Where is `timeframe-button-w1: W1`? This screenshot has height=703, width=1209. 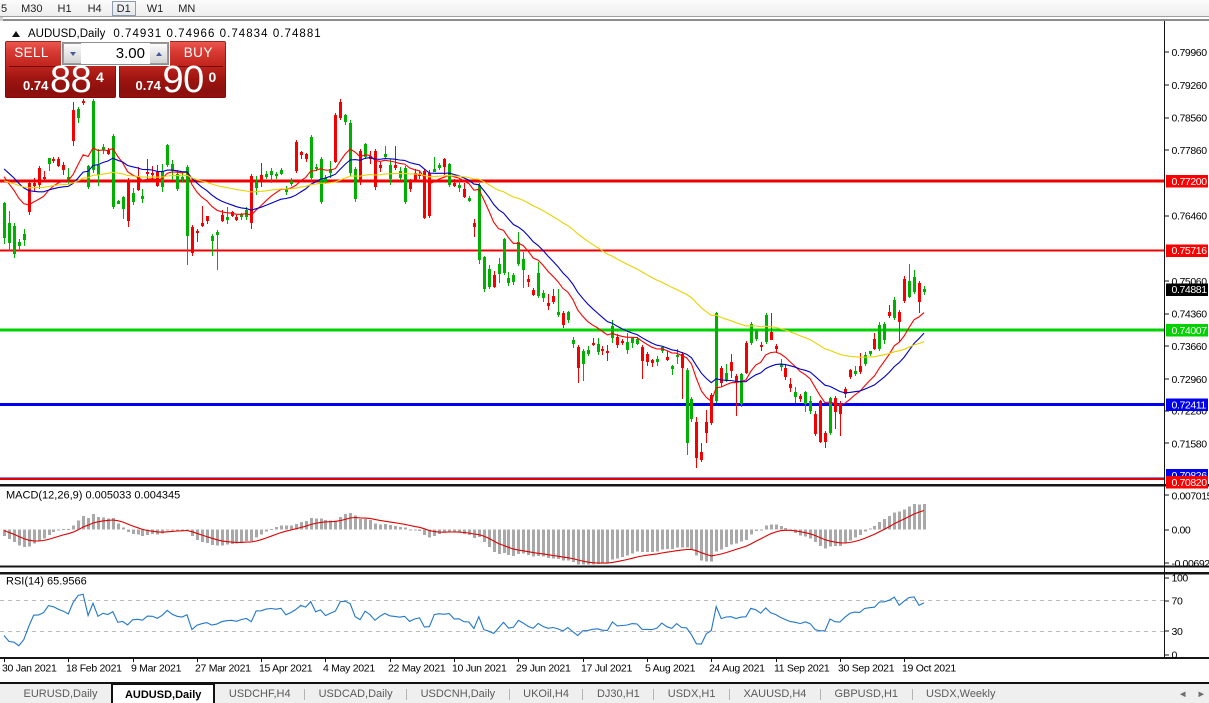 timeframe-button-w1: W1 is located at coordinates (155, 8).